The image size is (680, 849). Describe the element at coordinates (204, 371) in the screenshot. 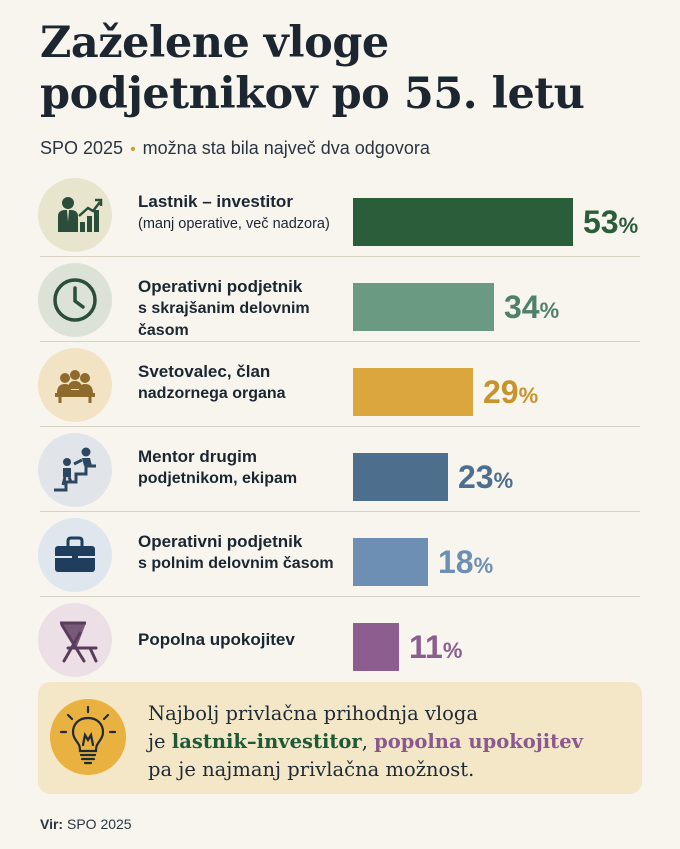

I see `category-label-line1: Svetovalec, član` at that location.